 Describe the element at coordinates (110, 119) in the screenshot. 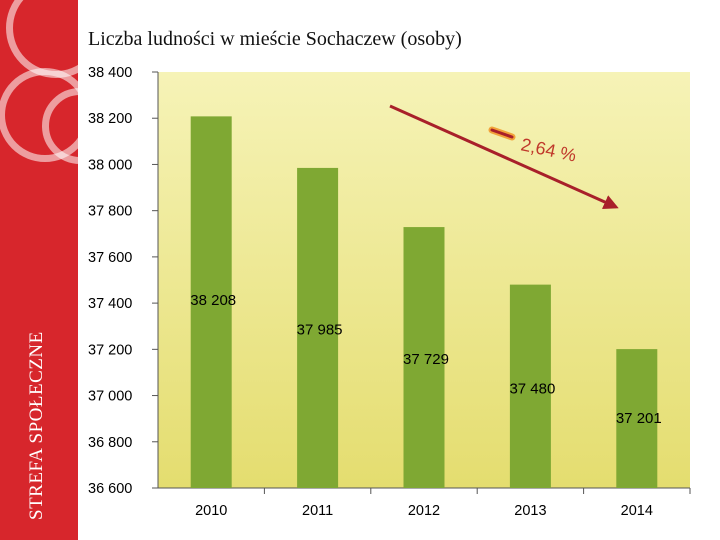

I see `y-tick-label: 38 200` at that location.